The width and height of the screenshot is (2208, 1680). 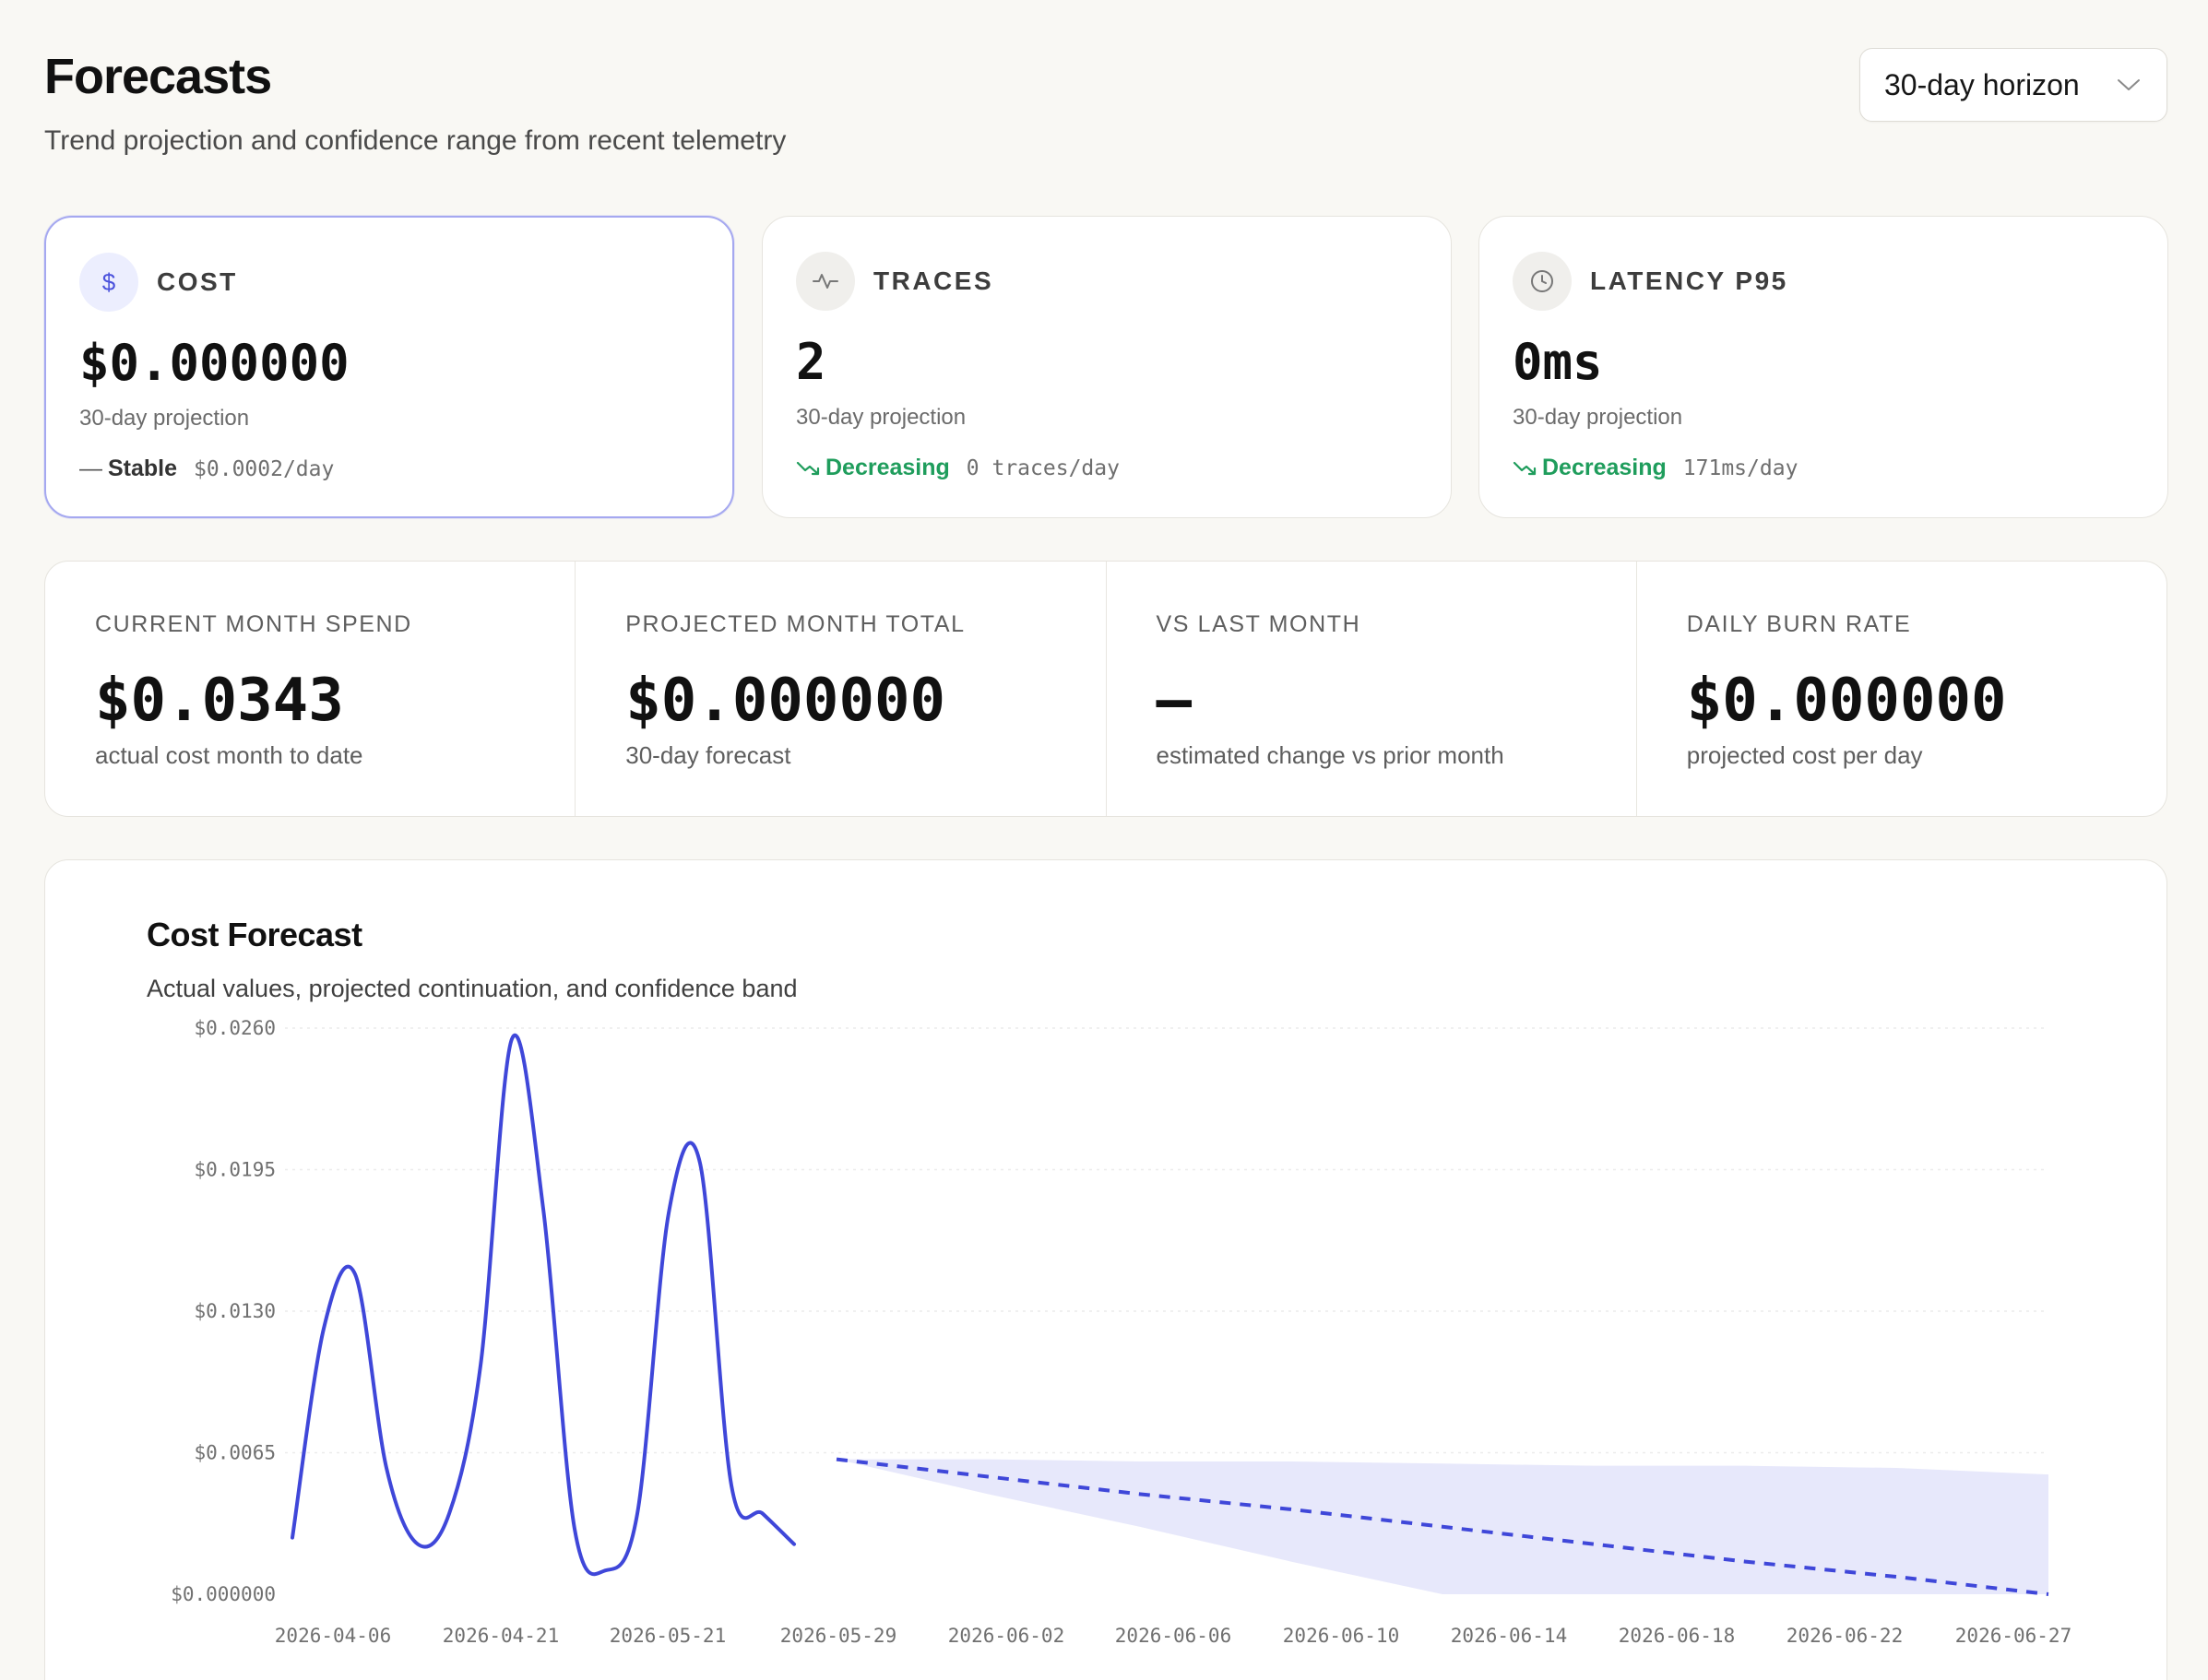 I want to click on metric-name: COST, so click(x=197, y=281).